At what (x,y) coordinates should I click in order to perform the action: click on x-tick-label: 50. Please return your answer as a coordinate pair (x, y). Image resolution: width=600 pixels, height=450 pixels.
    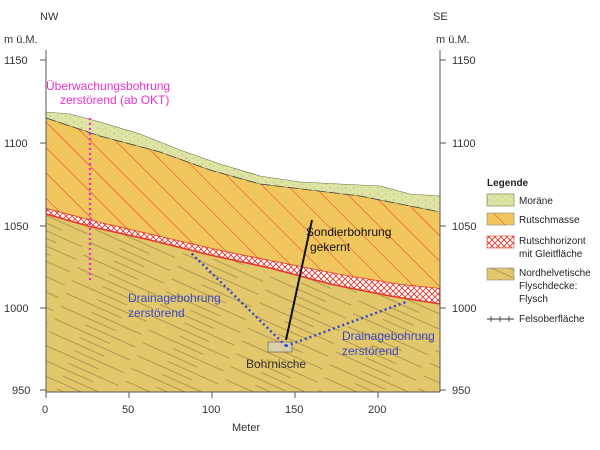
    Looking at the image, I should click on (128, 410).